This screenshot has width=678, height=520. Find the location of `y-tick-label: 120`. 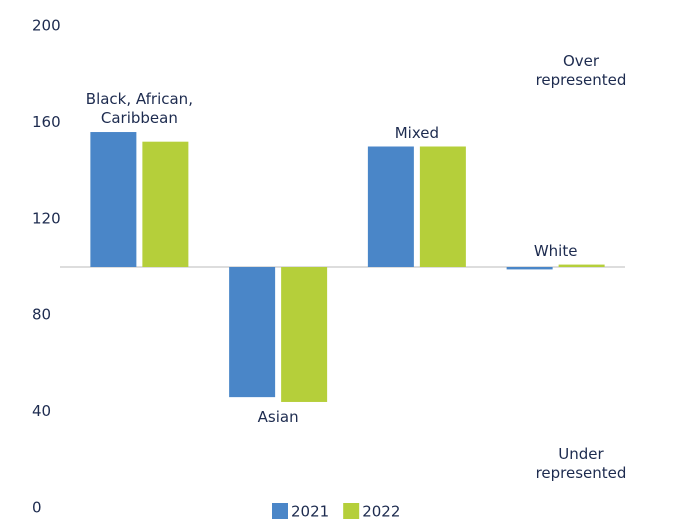

y-tick-label: 120 is located at coordinates (46, 218).